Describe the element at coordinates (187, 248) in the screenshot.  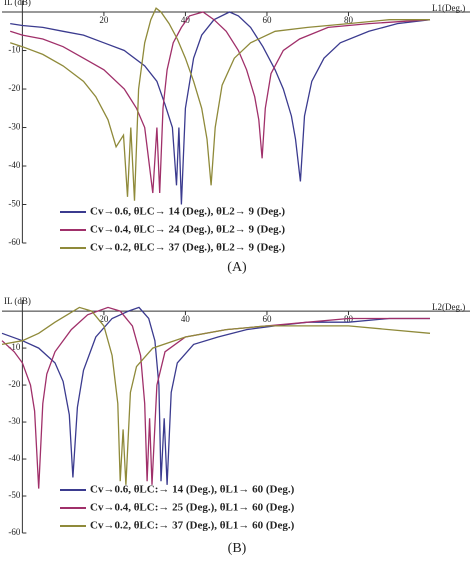
I see `legend-label: Cv→0.2, θLC→ 37 (Deg.), θL2→ 9 (Deg.)` at that location.